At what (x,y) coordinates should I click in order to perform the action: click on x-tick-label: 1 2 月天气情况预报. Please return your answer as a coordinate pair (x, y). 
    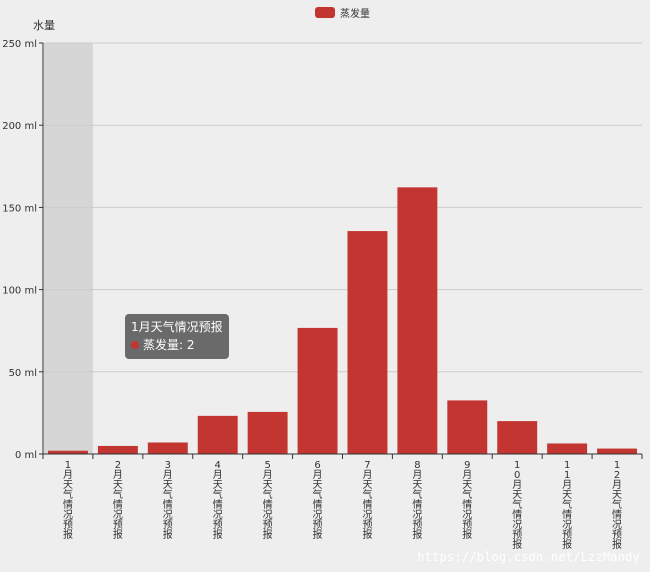
    Looking at the image, I should click on (617, 505).